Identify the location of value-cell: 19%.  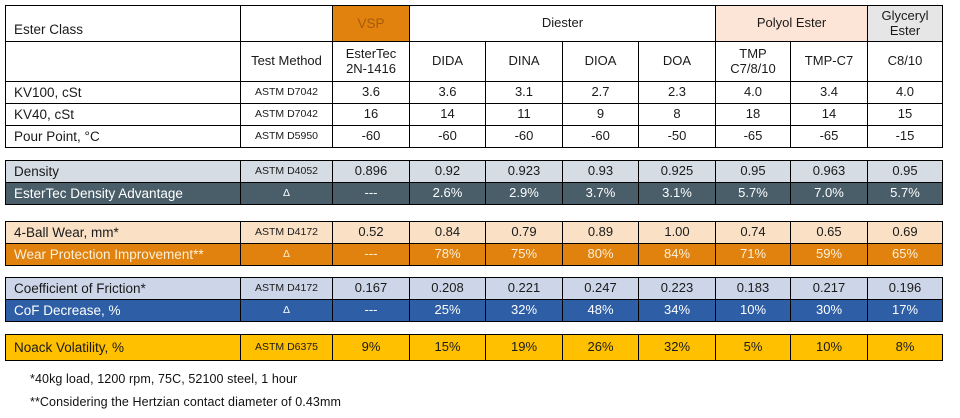
(524, 347).